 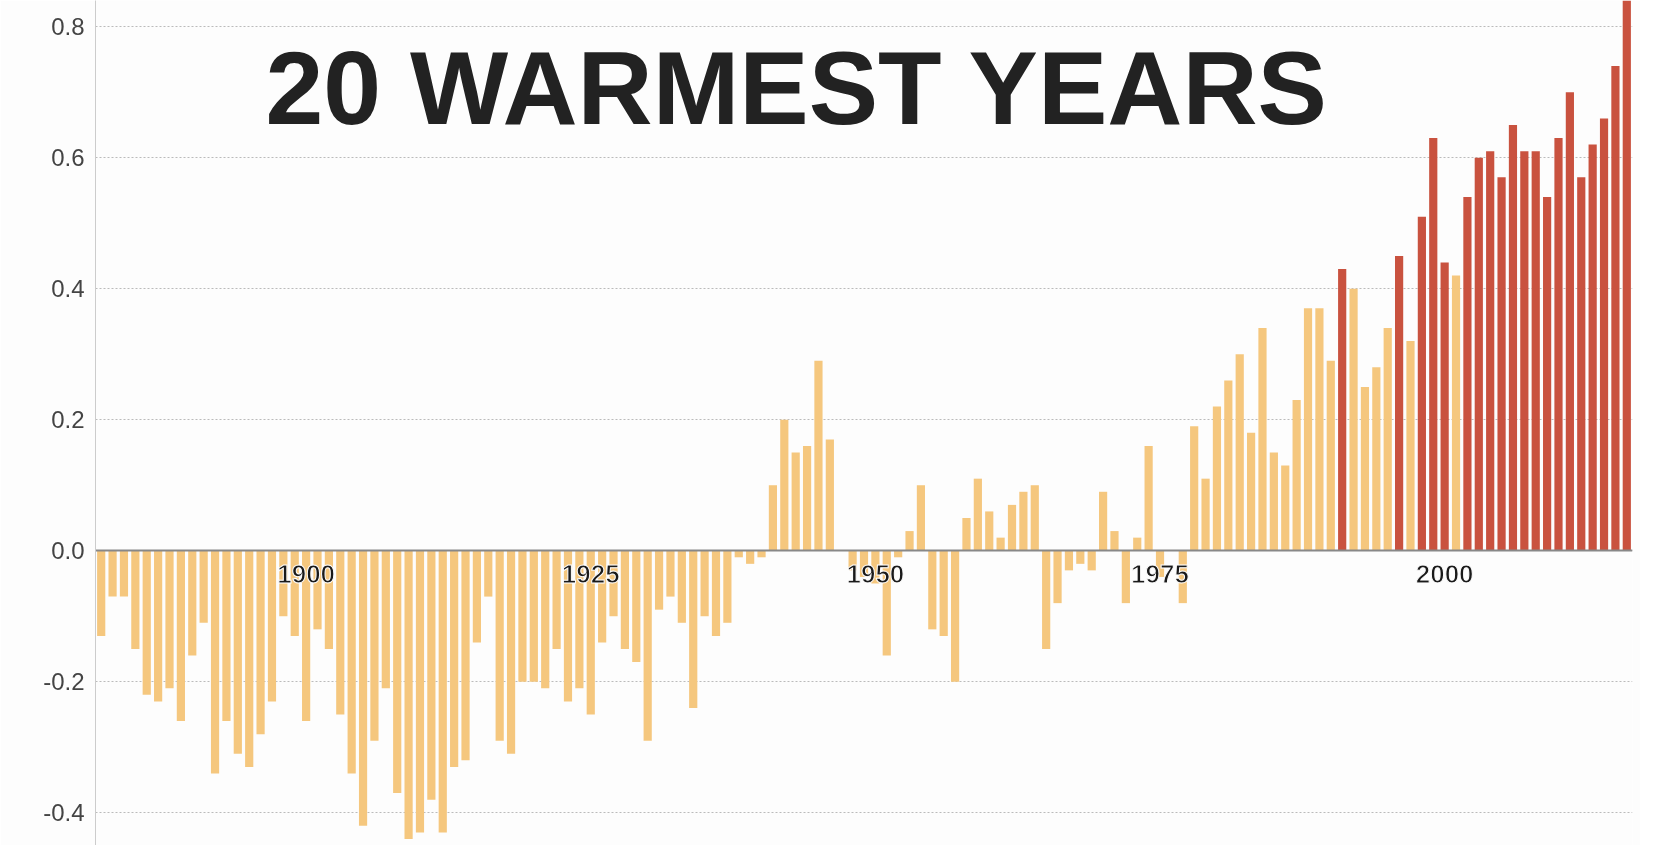 What do you see at coordinates (796, 87) in the screenshot?
I see `chart-title: 20 WARMEST YEARS` at bounding box center [796, 87].